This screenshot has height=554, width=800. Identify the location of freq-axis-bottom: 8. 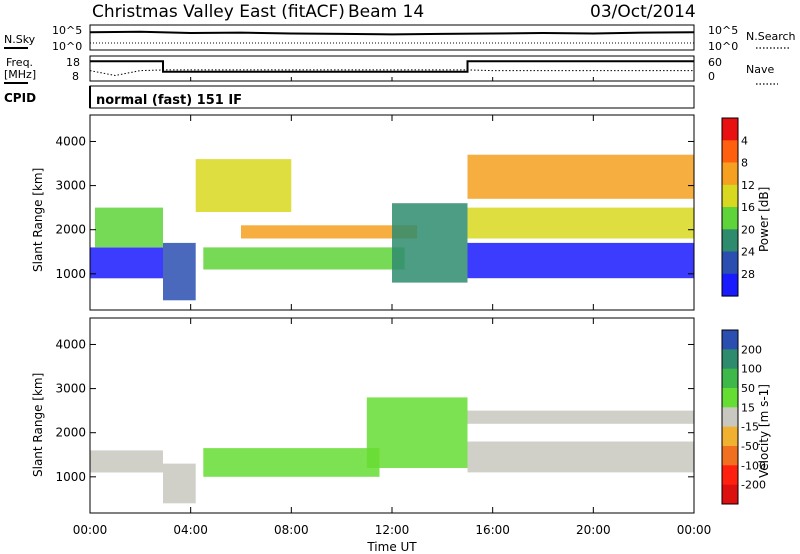
(75, 76).